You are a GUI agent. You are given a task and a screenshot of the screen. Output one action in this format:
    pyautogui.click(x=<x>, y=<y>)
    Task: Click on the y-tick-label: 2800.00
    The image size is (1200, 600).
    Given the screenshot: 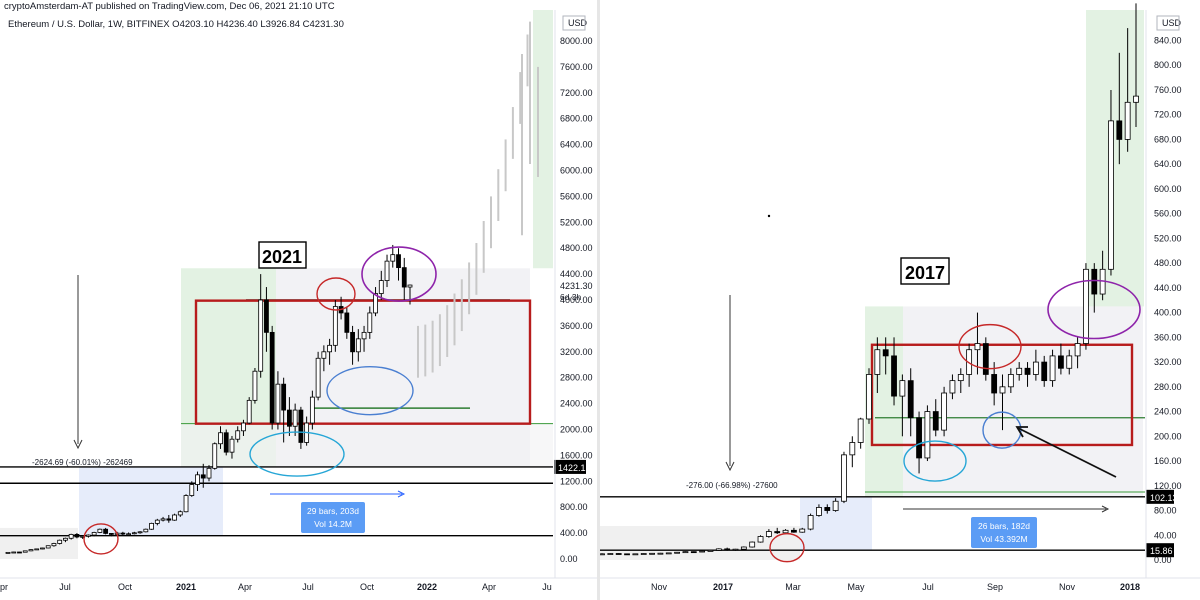 What is the action you would take?
    pyautogui.click(x=576, y=378)
    